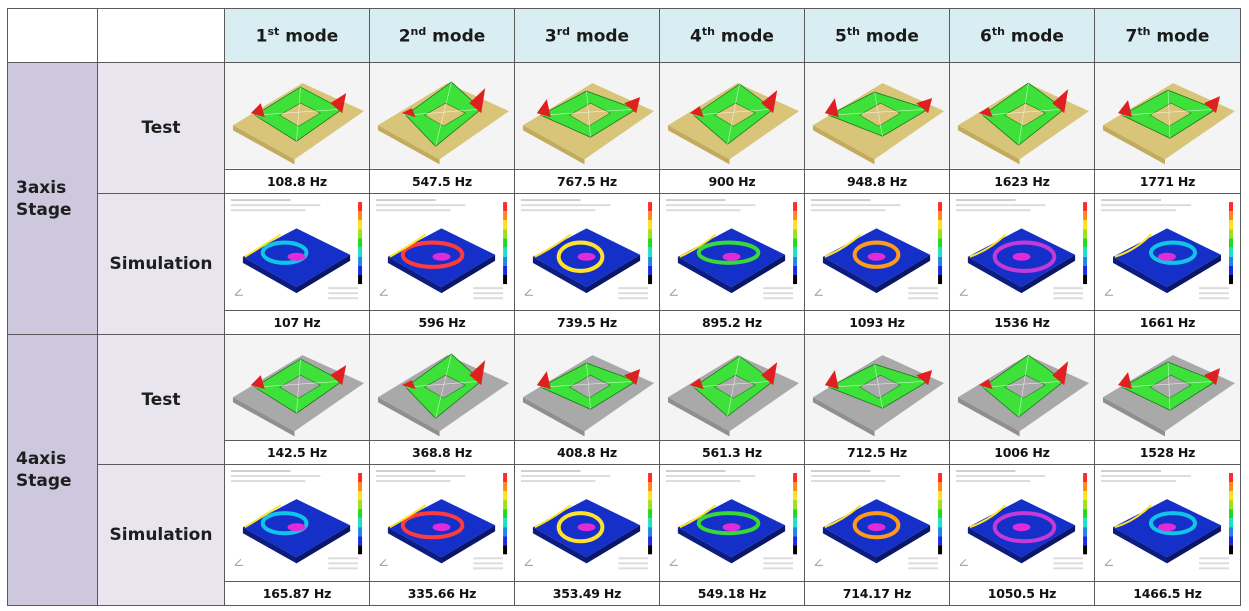  I want to click on mode-header: 6th mode, so click(1022, 35).